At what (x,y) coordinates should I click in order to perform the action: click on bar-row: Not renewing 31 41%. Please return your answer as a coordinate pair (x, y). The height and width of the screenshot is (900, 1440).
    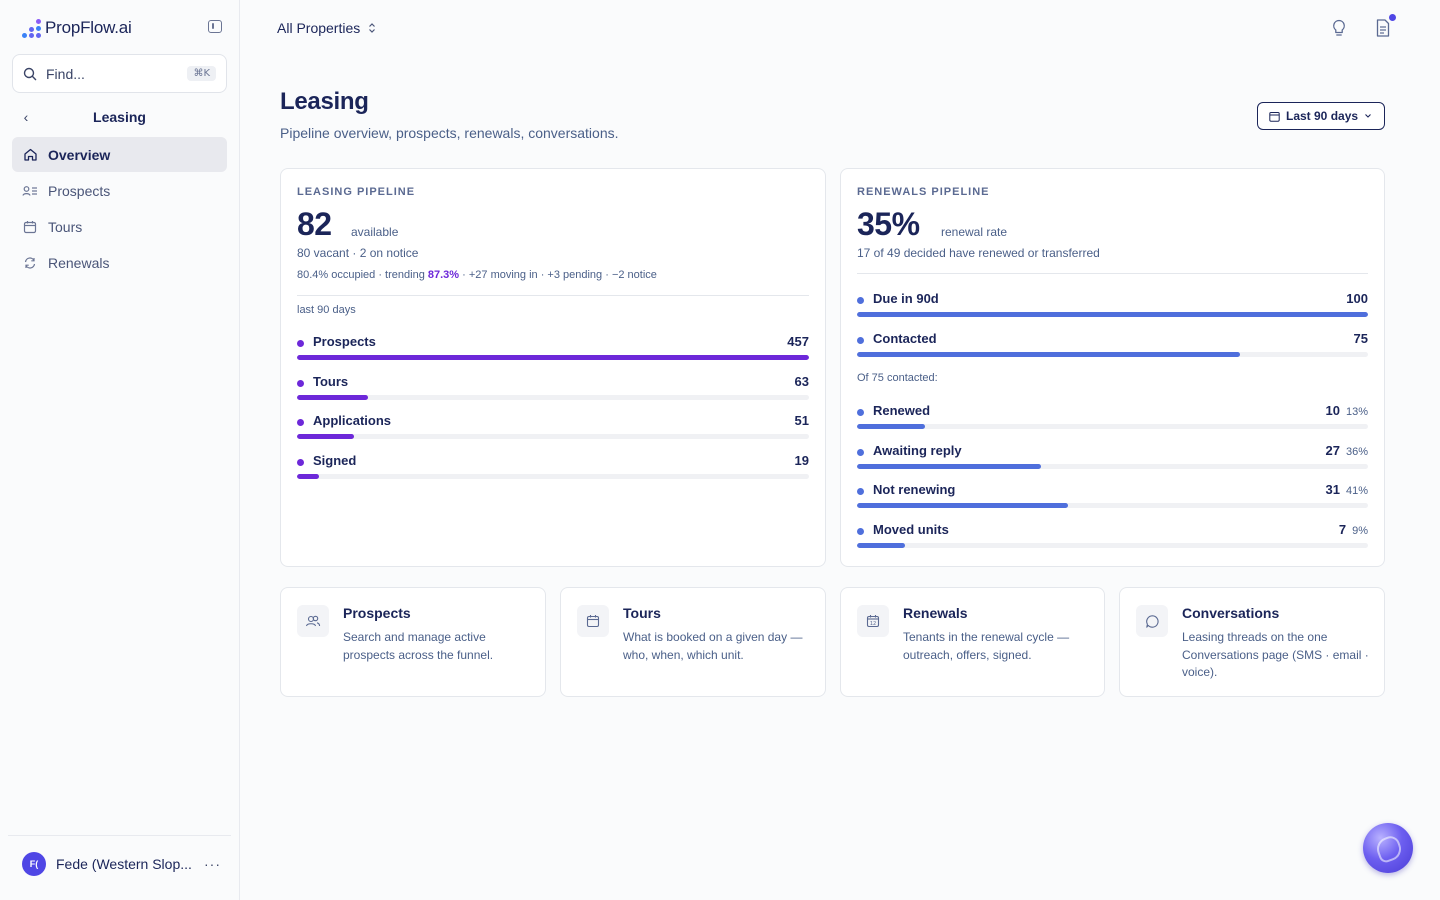
    Looking at the image, I should click on (1112, 497).